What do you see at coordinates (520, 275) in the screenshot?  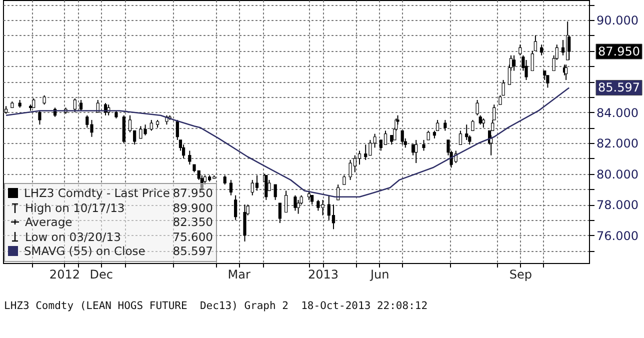 I see `x-tick-label: Sep` at bounding box center [520, 275].